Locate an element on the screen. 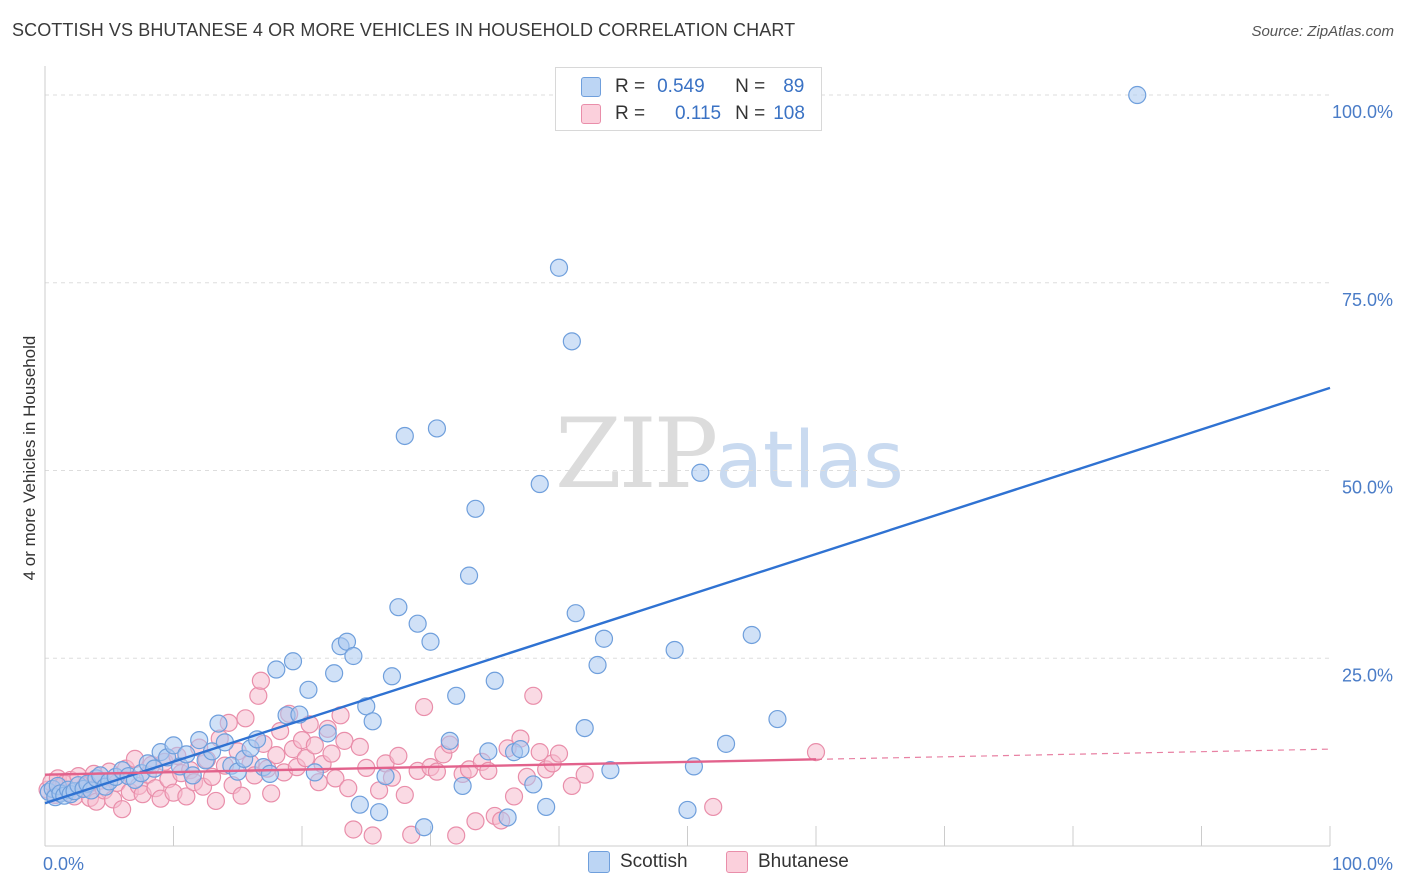 Image resolution: width=1406 pixels, height=892 pixels. legend-r-label: R = is located at coordinates (630, 113).